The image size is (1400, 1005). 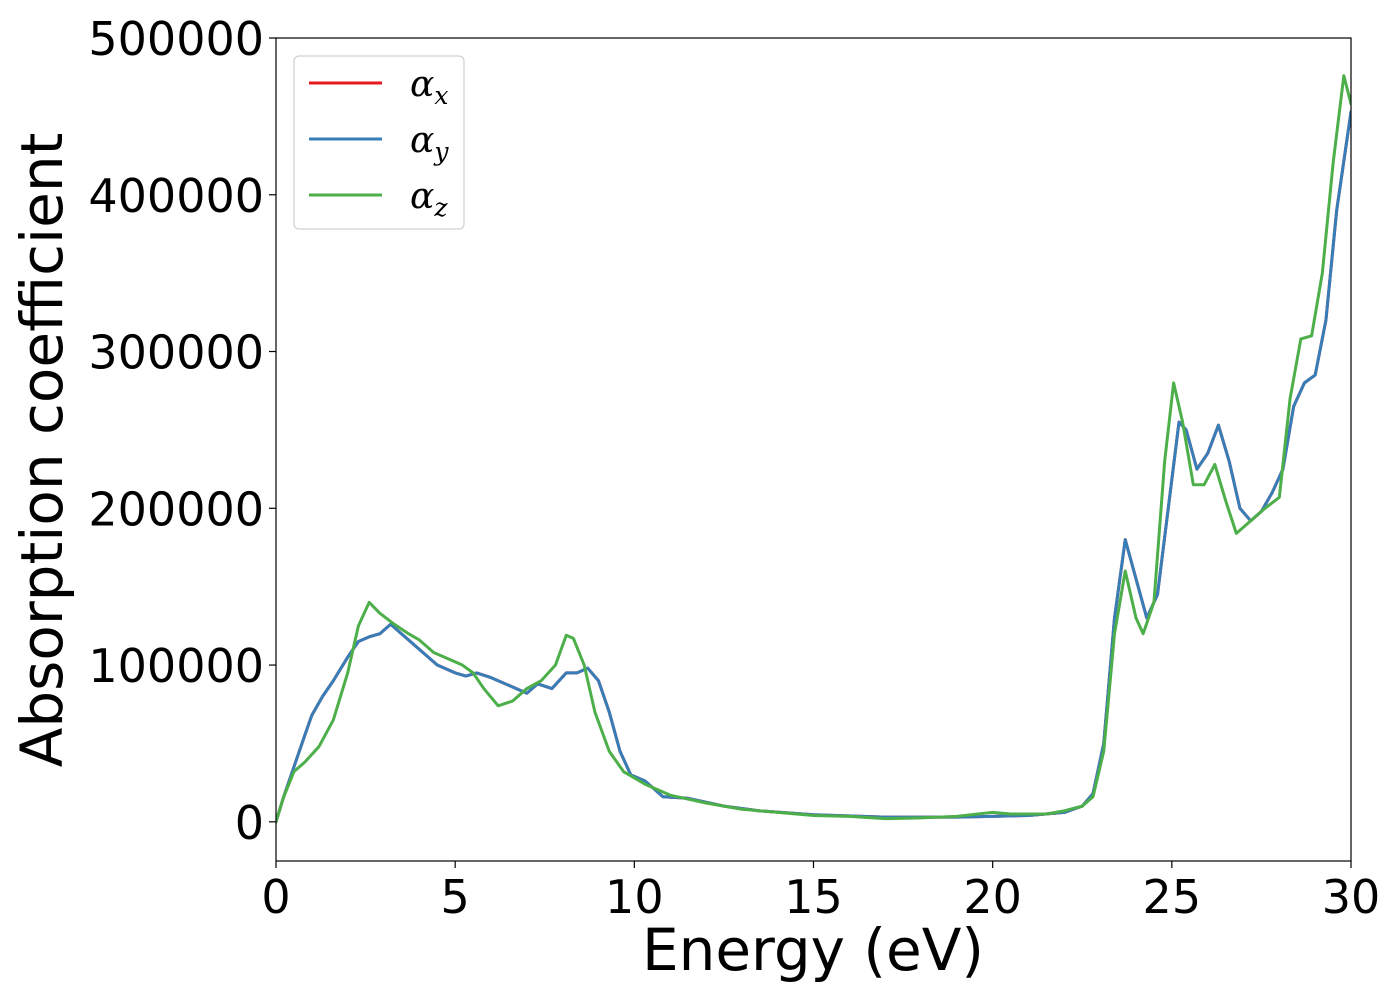 I want to click on x-tick-label: 10, so click(x=634, y=897).